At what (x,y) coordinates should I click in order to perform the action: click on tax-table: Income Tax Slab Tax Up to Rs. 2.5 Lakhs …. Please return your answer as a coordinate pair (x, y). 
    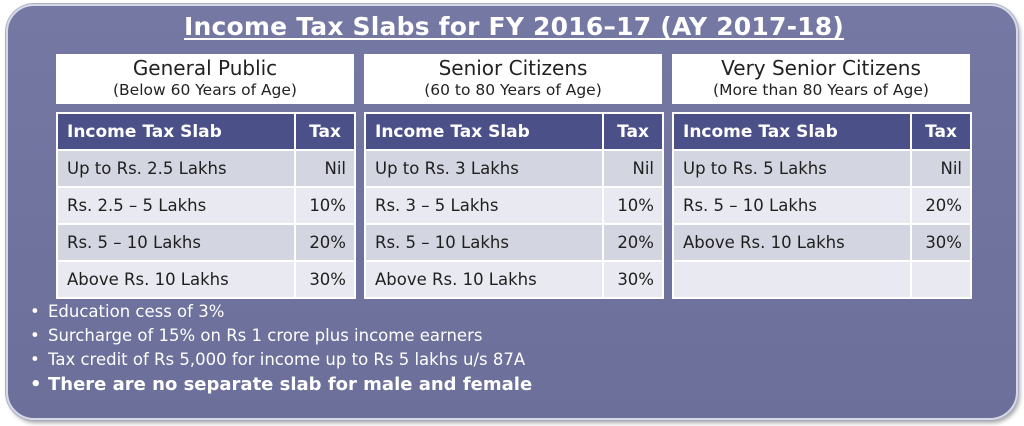
    Looking at the image, I should click on (206, 205).